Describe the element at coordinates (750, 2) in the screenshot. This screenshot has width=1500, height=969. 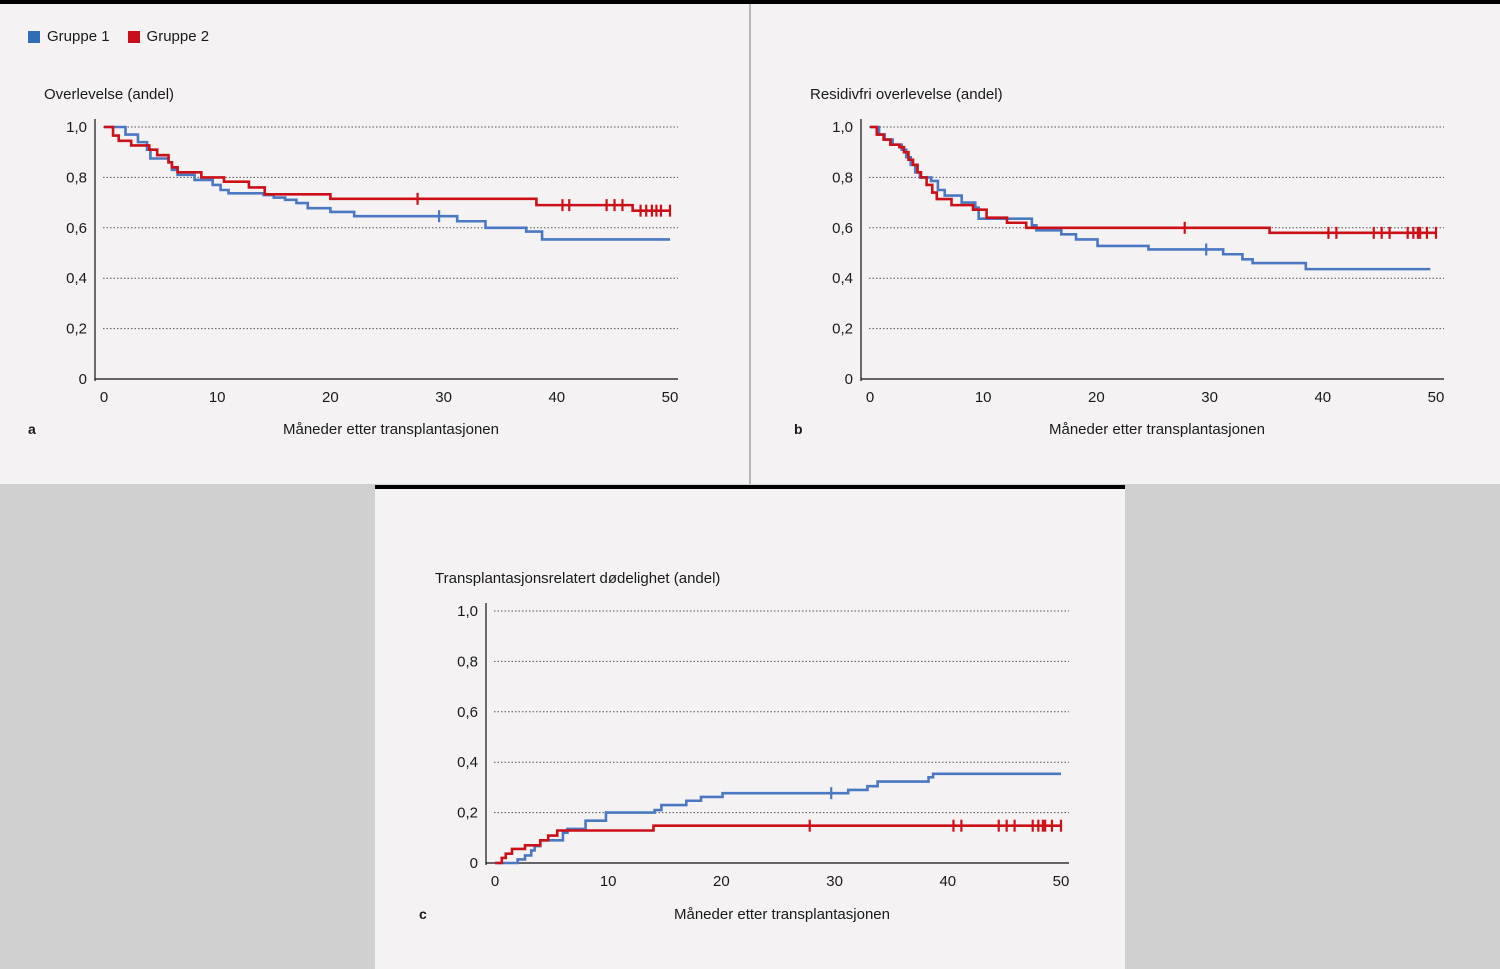
I see `top-border` at that location.